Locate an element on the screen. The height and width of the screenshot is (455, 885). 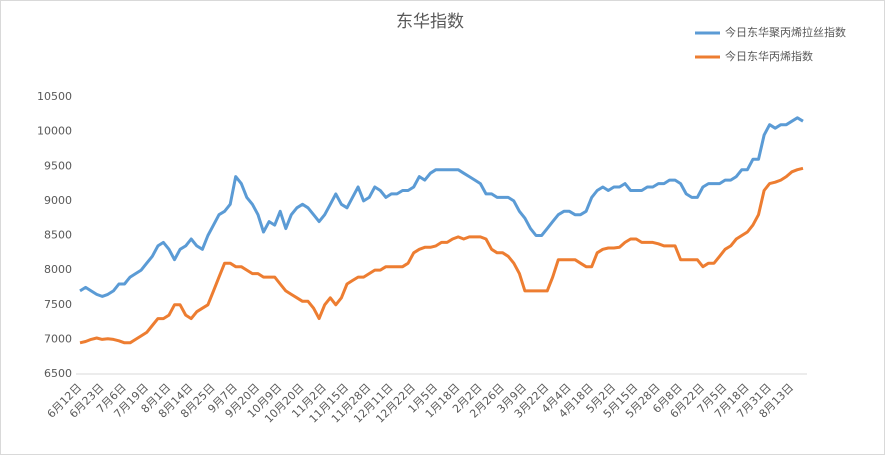
y-tick-label: 7000 is located at coordinates (58, 338).